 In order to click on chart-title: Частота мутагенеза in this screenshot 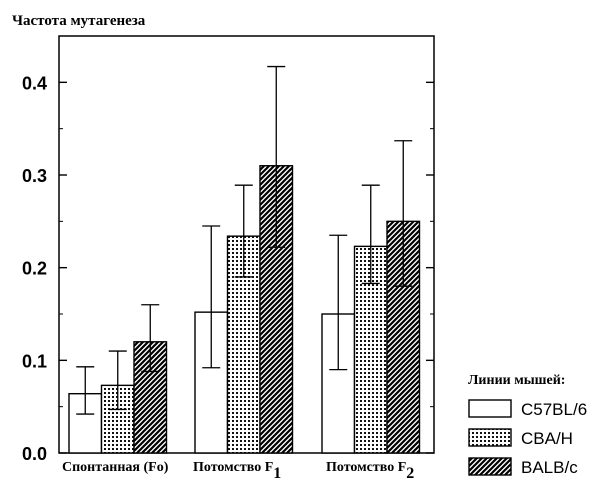, I will do `click(79, 21)`.